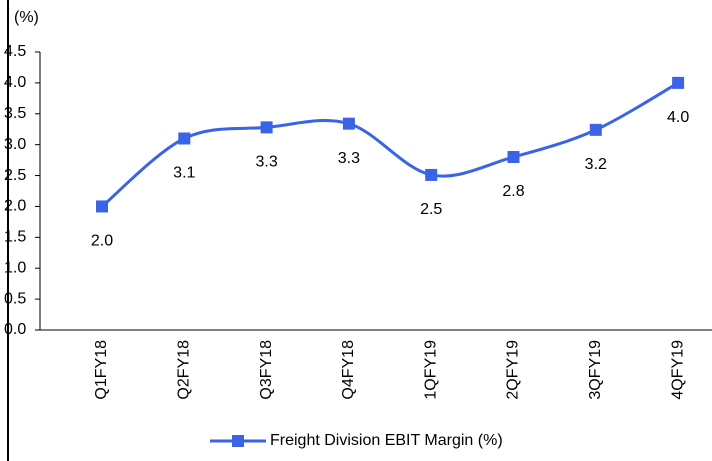 Image resolution: width=712 pixels, height=461 pixels. What do you see at coordinates (348, 370) in the screenshot?
I see `x-tick-label: Q4FY18` at bounding box center [348, 370].